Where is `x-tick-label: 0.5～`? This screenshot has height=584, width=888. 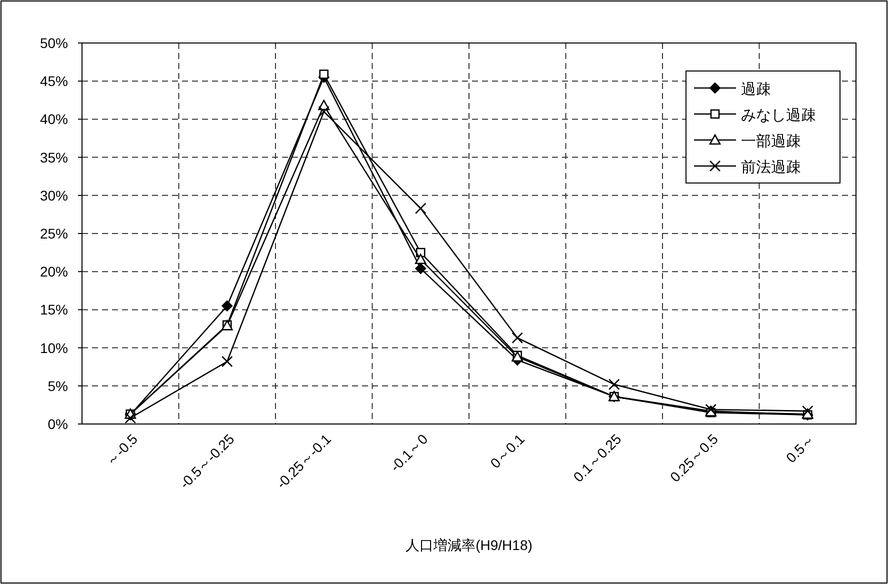 x-tick-label: 0.5～ is located at coordinates (800, 448).